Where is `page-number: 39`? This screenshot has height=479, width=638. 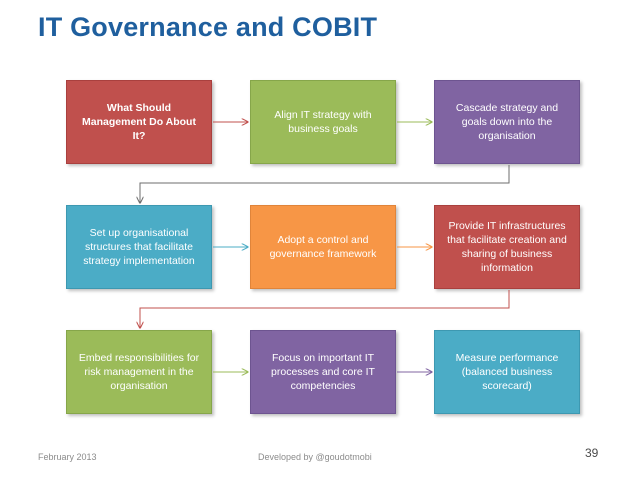 page-number: 39 is located at coordinates (592, 453).